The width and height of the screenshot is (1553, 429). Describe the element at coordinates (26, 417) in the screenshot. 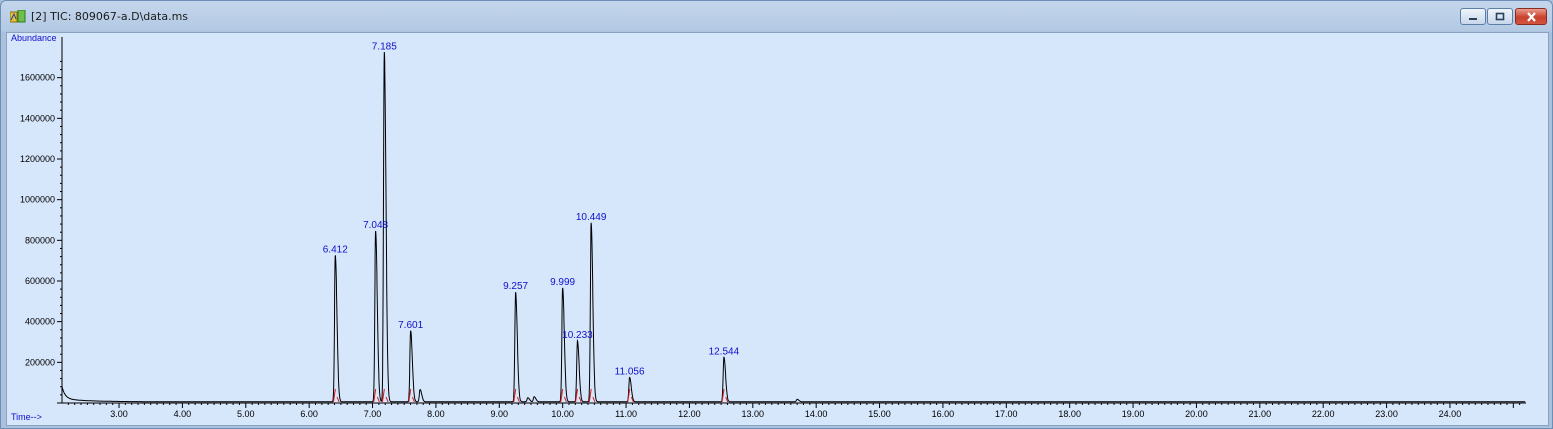

I see `x-axis-label: Time-->` at that location.